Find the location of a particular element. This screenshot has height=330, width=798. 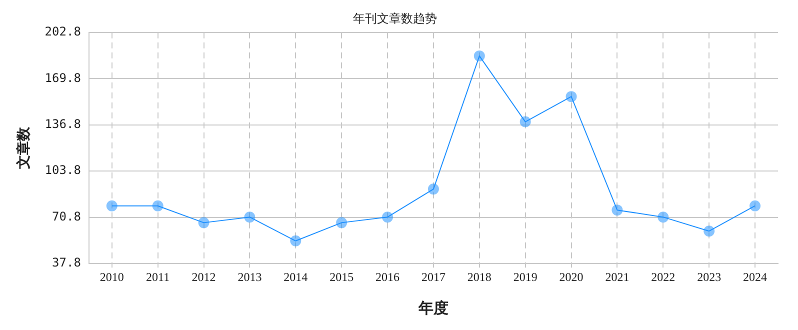

x-tick-label: 2022 is located at coordinates (663, 277).